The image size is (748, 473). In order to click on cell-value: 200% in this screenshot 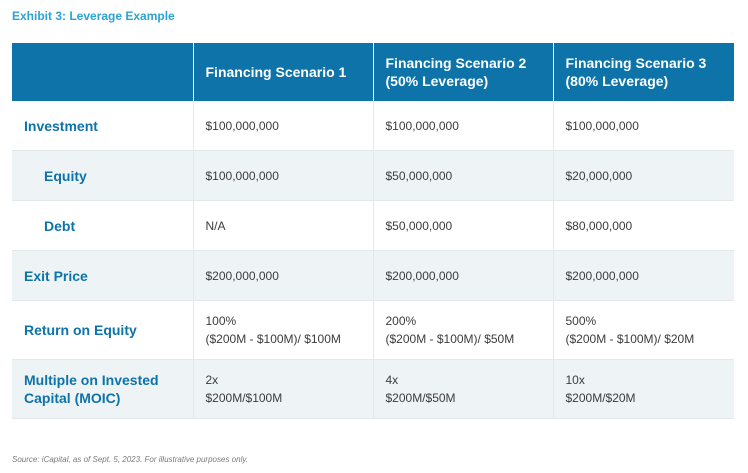, I will do `click(401, 321)`.